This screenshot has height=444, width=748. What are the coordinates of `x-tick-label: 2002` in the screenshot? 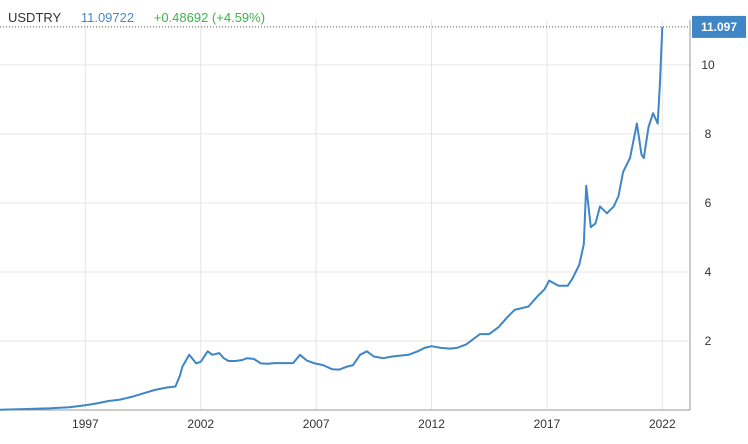 It's located at (200, 424).